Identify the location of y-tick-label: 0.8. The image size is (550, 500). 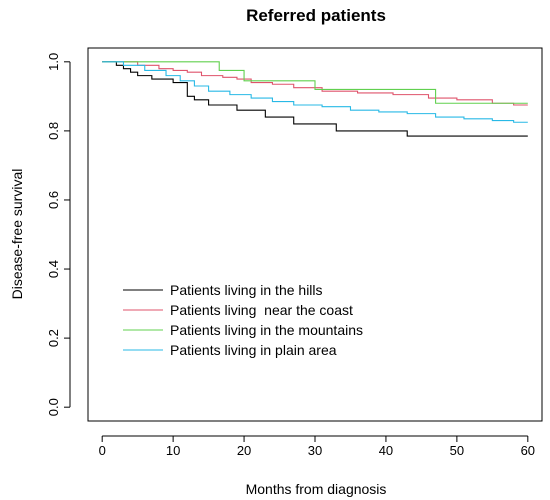
(53, 131).